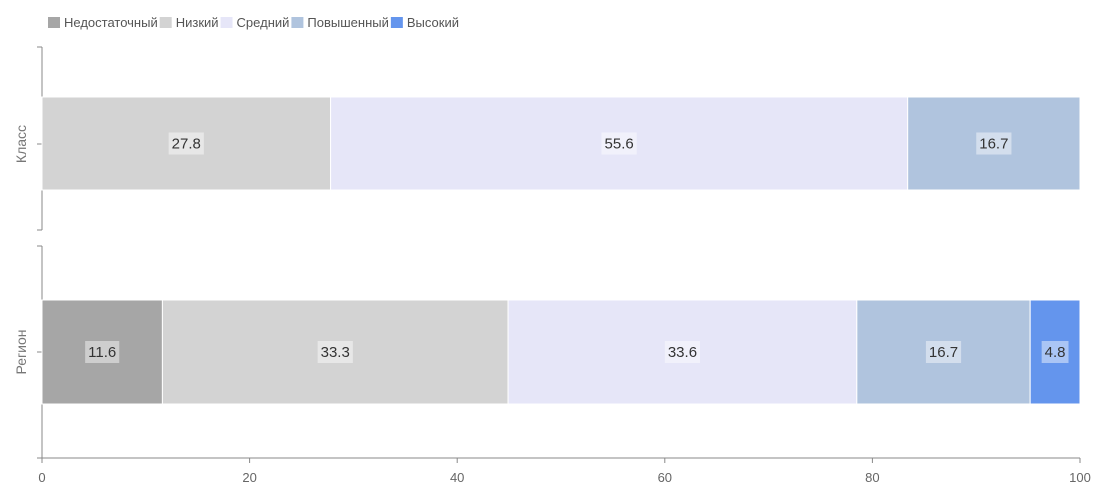 The width and height of the screenshot is (1100, 491). I want to click on data-label-text: 4.8, so click(1055, 352).